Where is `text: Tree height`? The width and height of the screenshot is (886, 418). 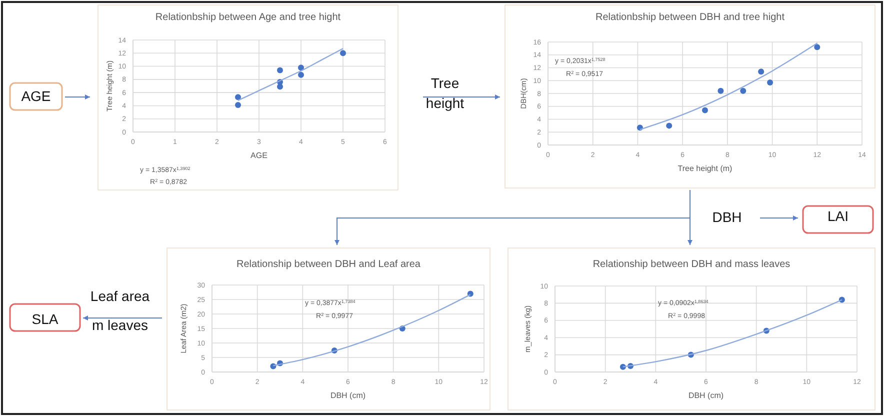 text: Tree height is located at coordinates (445, 93).